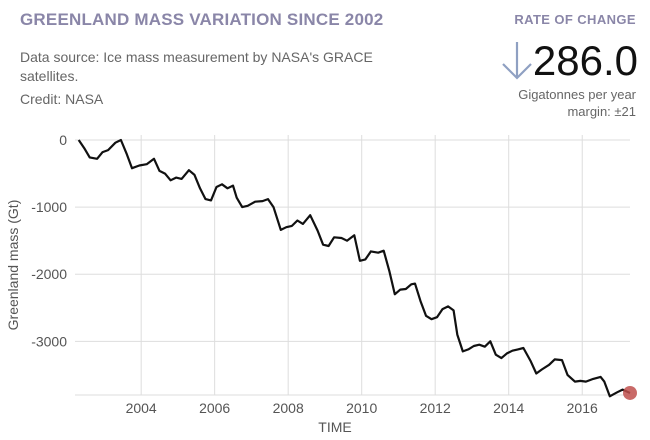  Describe the element at coordinates (334, 427) in the screenshot. I see `x-axis-label: TIME` at that location.